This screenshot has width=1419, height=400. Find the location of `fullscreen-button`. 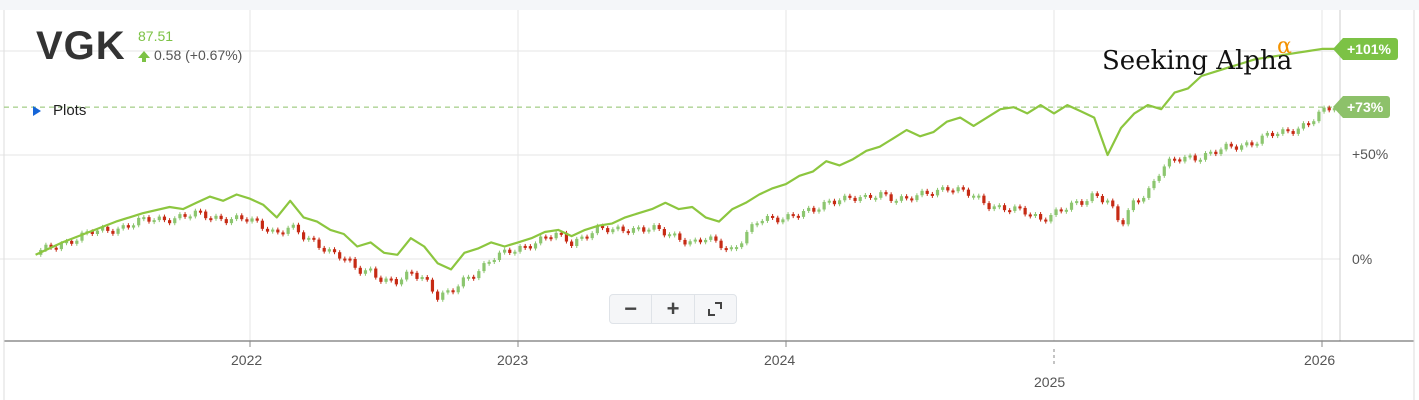

fullscreen-button is located at coordinates (715, 309).